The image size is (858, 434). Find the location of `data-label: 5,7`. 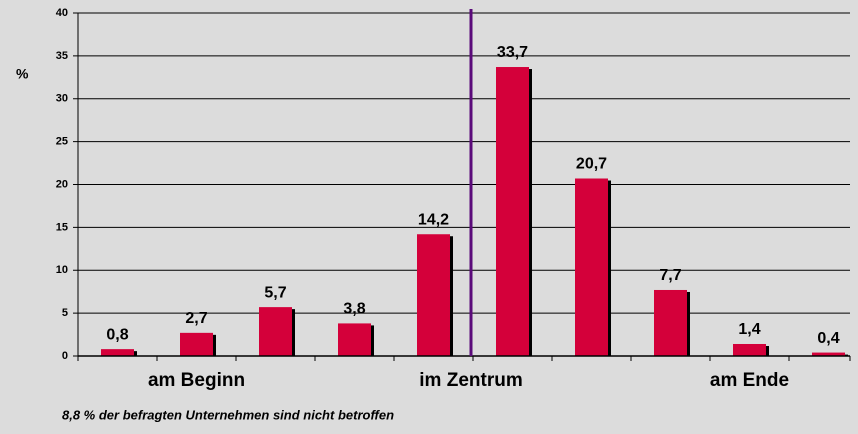

data-label: 5,7 is located at coordinates (275, 292).